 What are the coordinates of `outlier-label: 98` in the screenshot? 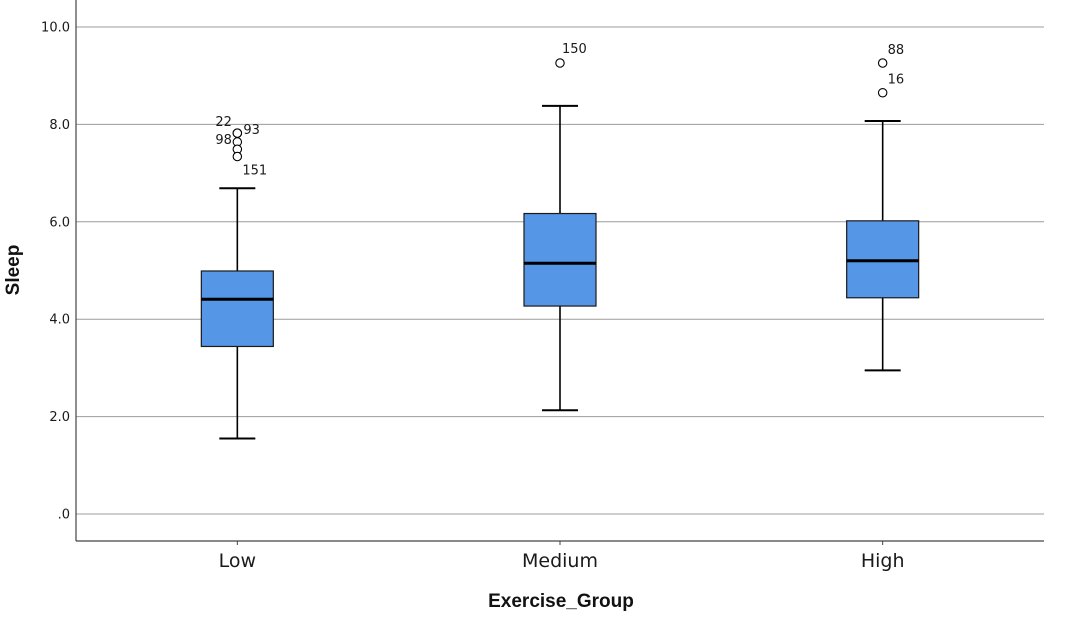 It's located at (223, 140).